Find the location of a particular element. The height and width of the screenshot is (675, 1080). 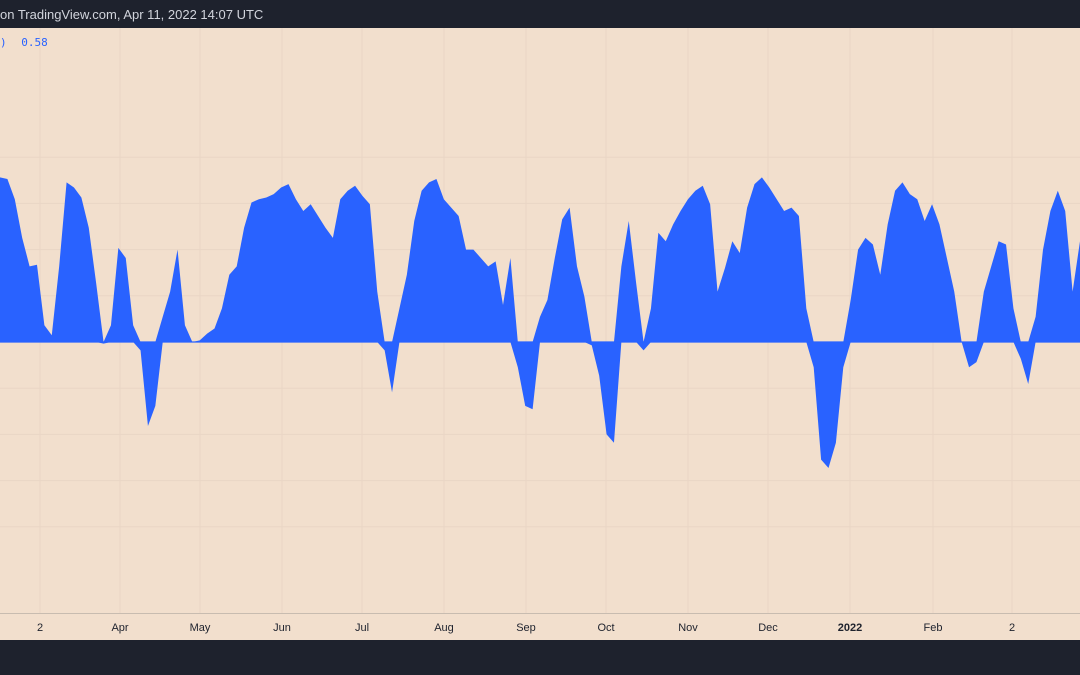

x-tick-label: May is located at coordinates (200, 628).